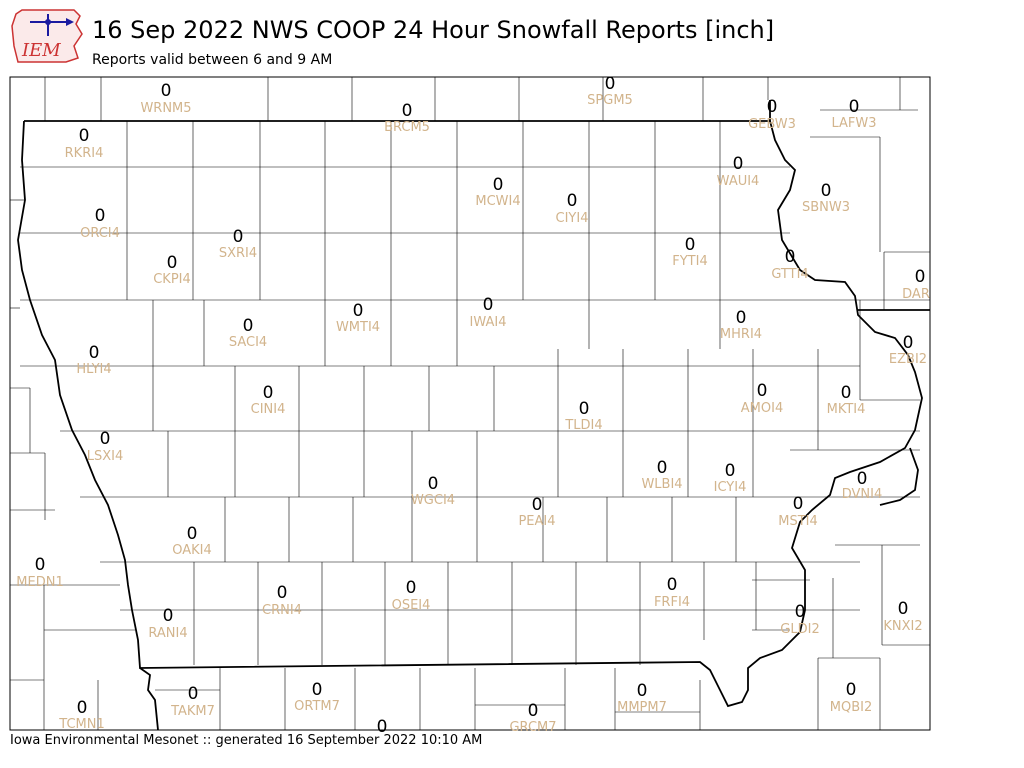 The image size is (1024, 768). I want to click on station-id: TAKM7, so click(192, 711).